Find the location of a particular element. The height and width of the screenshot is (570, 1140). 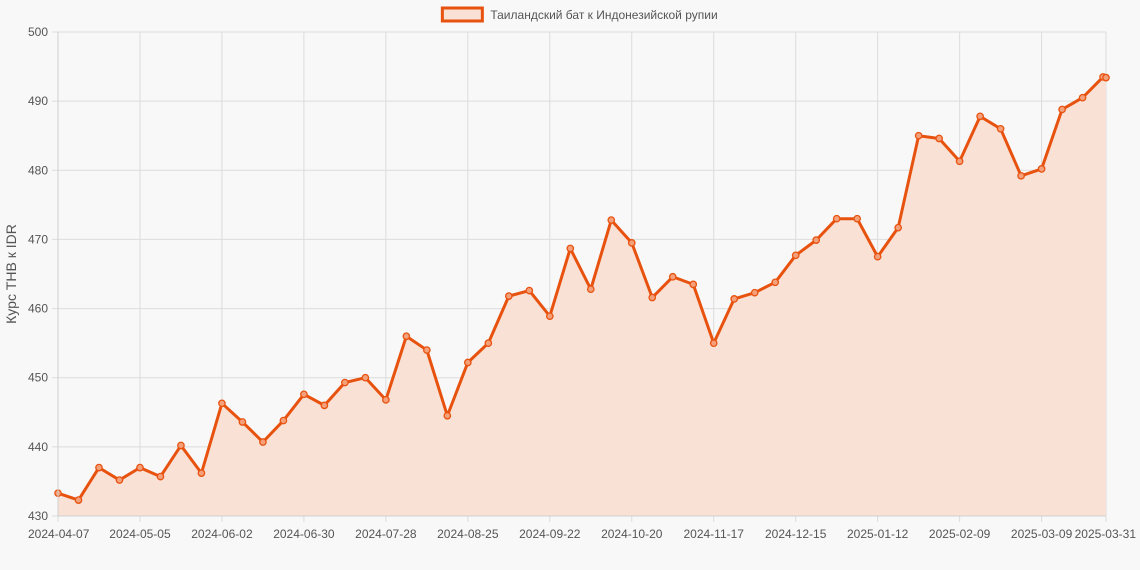

y-tick-label: 470 is located at coordinates (38, 239).